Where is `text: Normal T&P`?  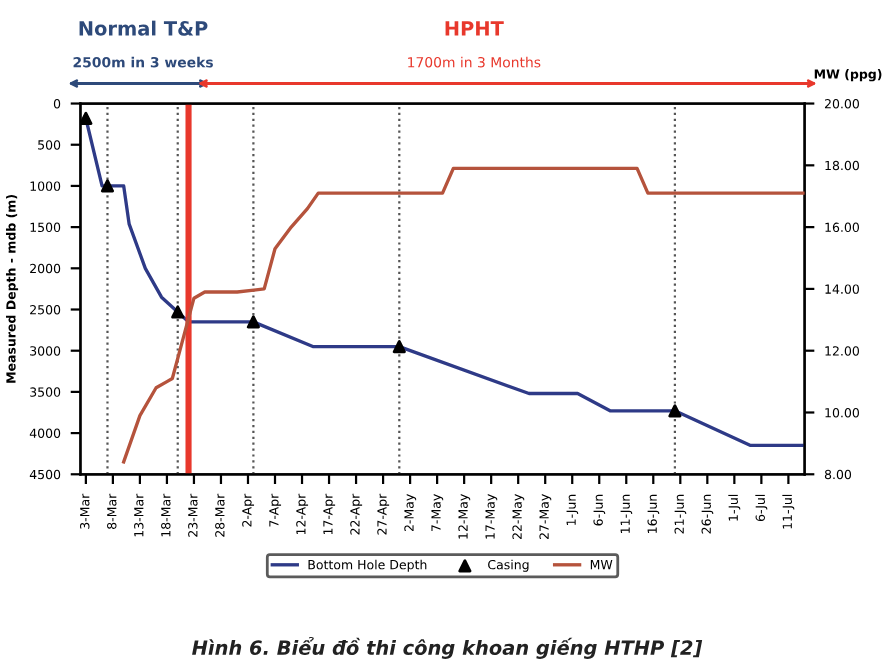
text: Normal T&P is located at coordinates (143, 28).